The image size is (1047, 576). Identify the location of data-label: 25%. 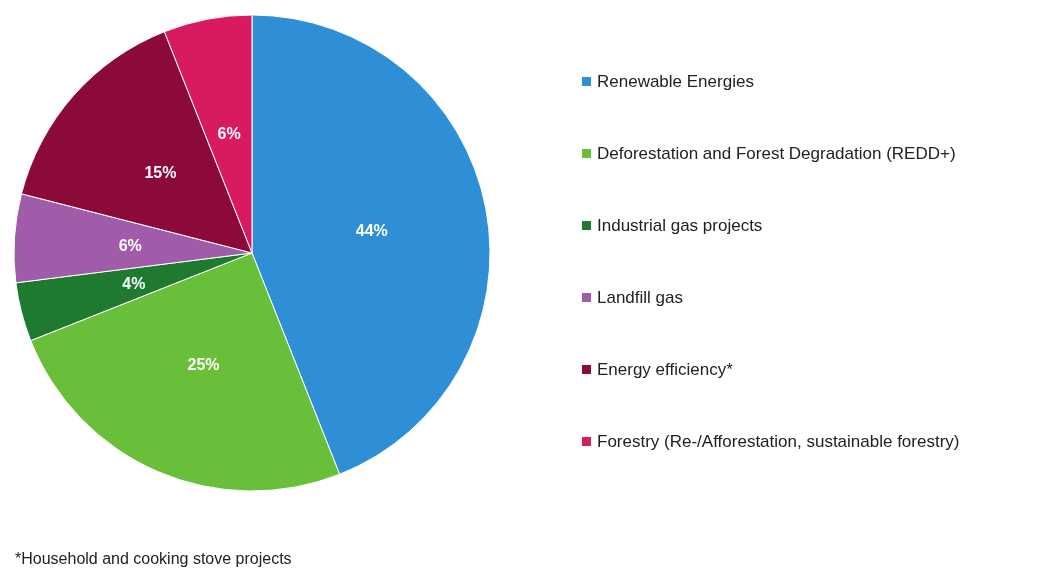
(203, 365).